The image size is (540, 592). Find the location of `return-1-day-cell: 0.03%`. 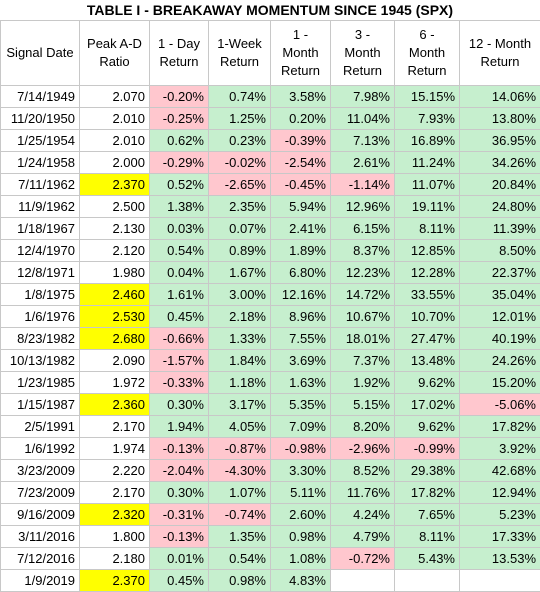

return-1-day-cell: 0.03% is located at coordinates (179, 229).